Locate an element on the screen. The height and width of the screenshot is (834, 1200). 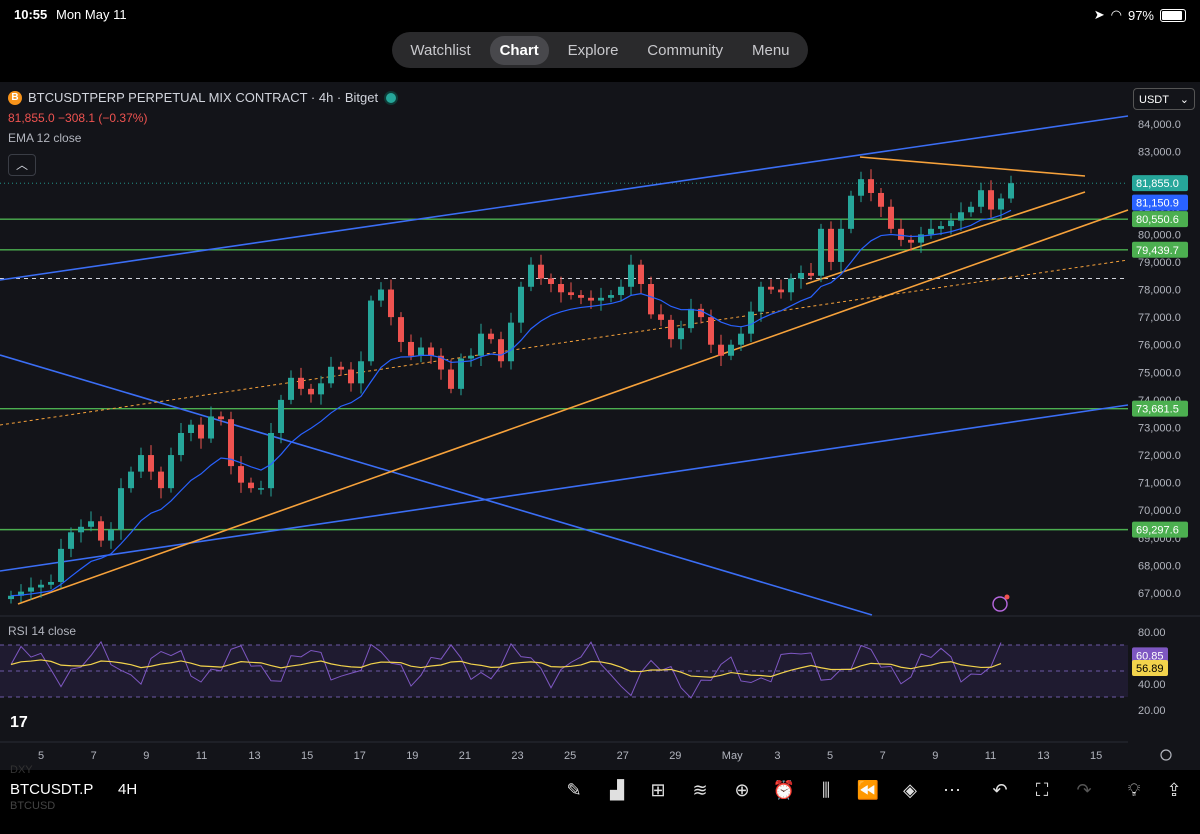
currency-select: USDT ⌄ is located at coordinates (1164, 99).